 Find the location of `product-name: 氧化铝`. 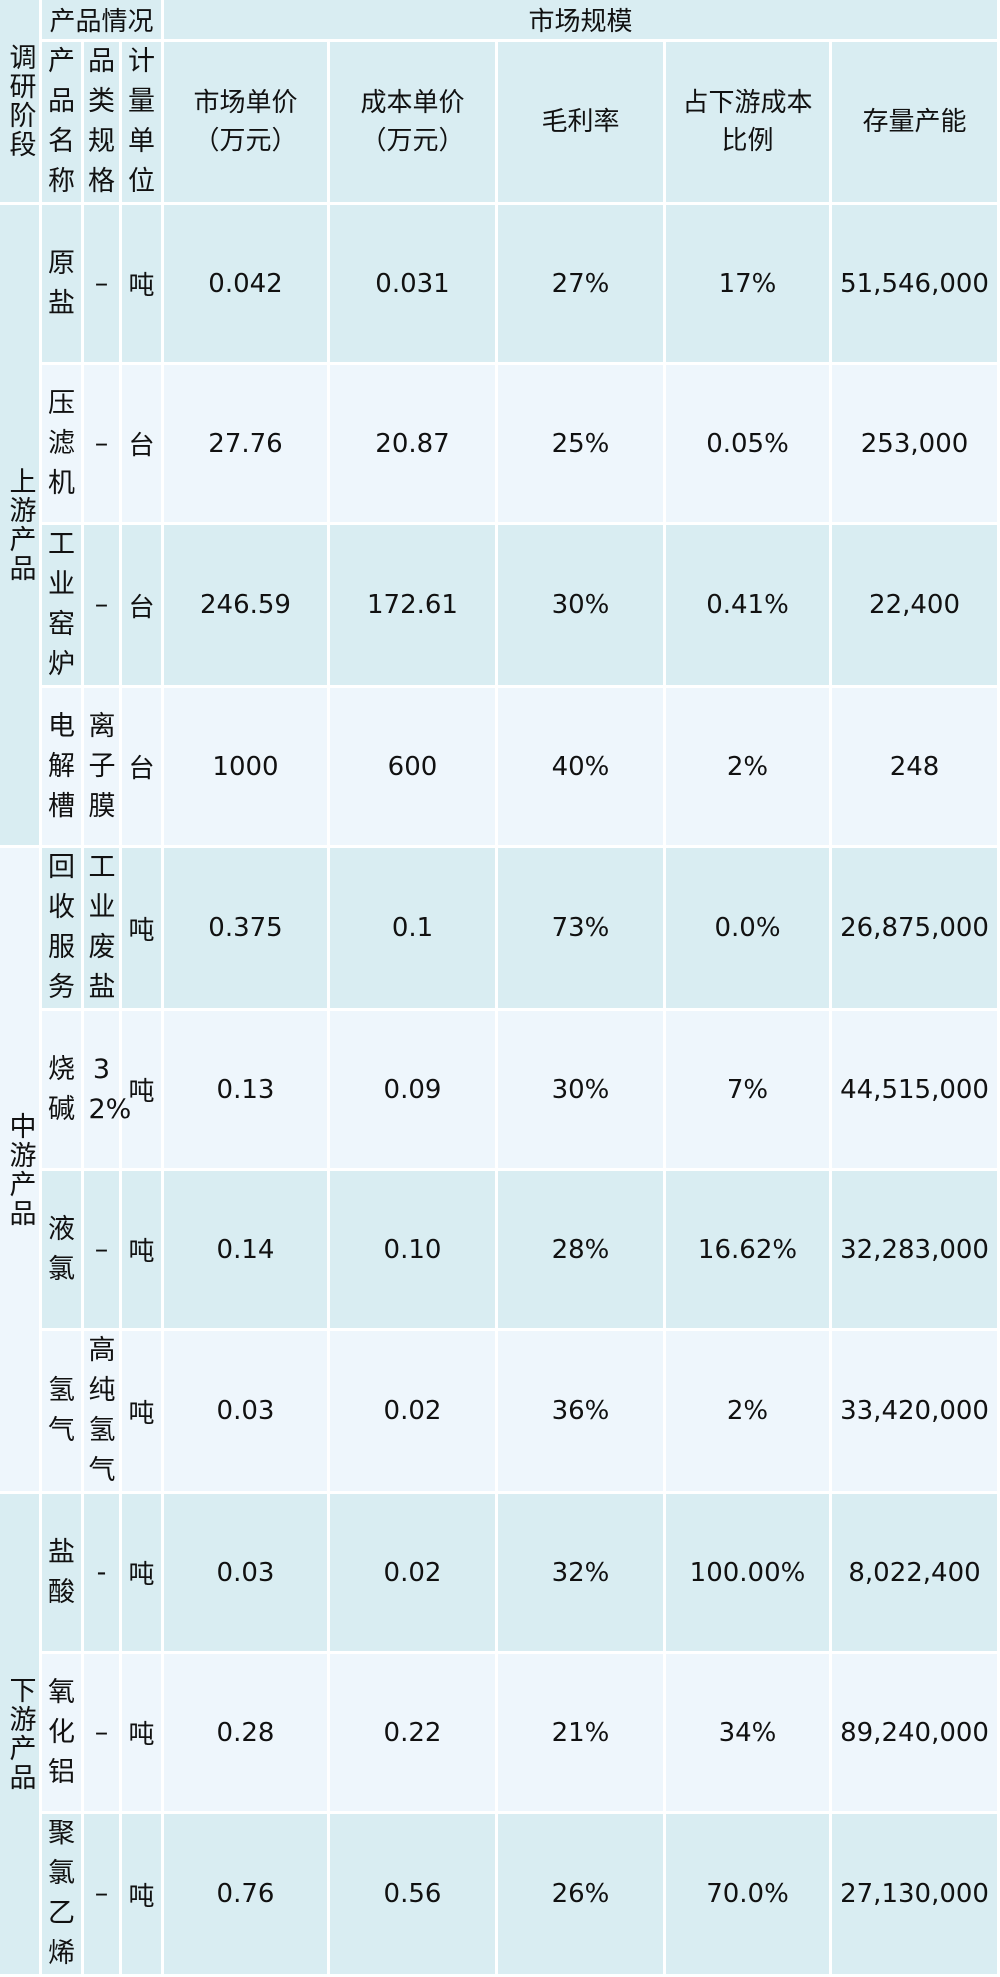

product-name: 氧化铝 is located at coordinates (63, 1734).